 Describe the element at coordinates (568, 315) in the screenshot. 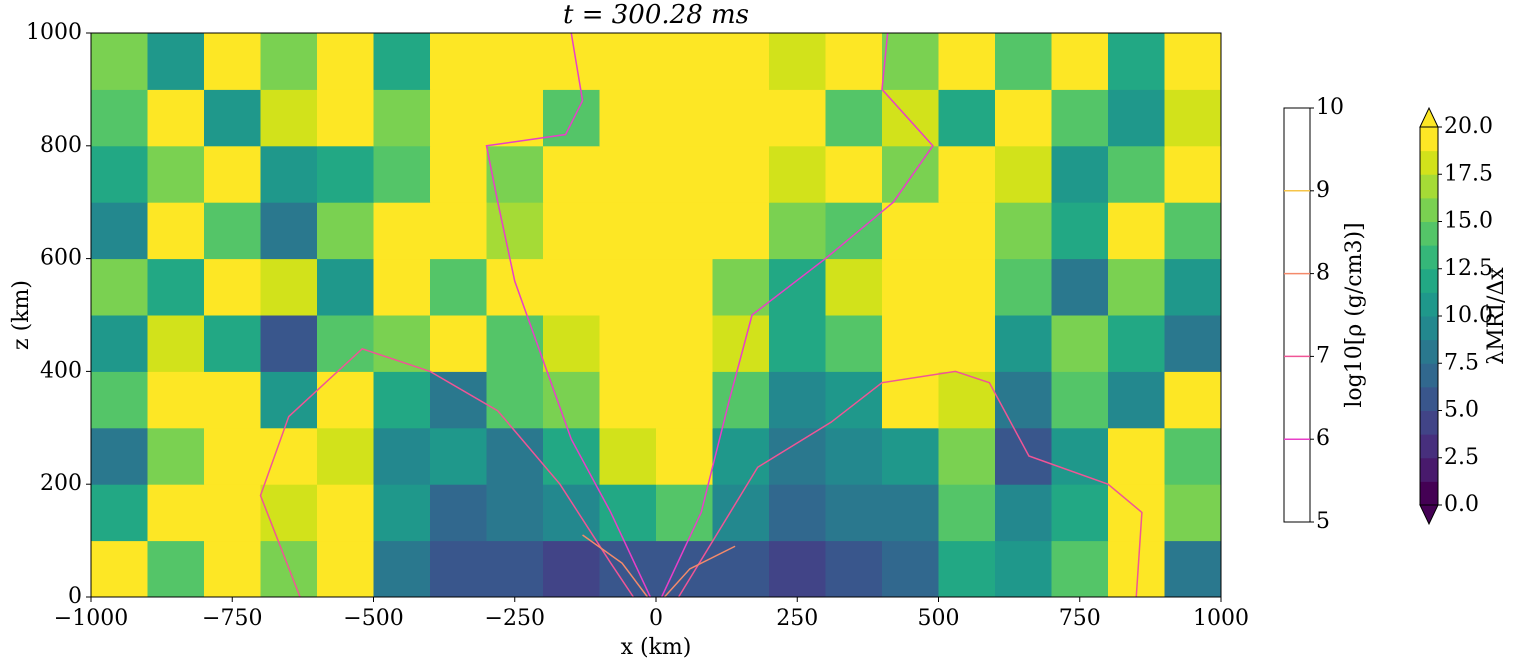

I see `contour-line` at that location.